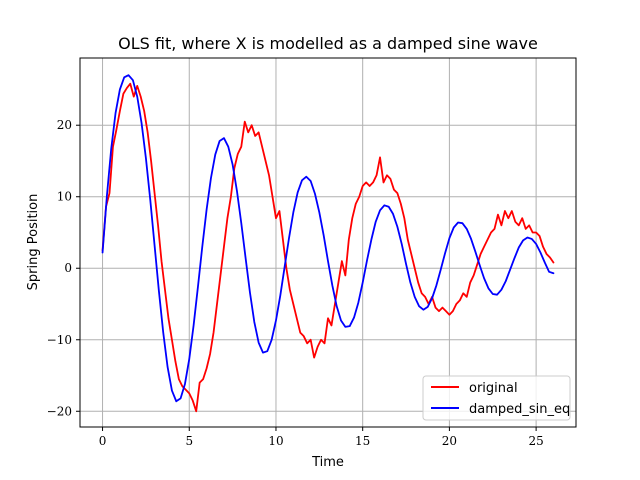  I want to click on x-axis-label: Time, so click(327, 462).